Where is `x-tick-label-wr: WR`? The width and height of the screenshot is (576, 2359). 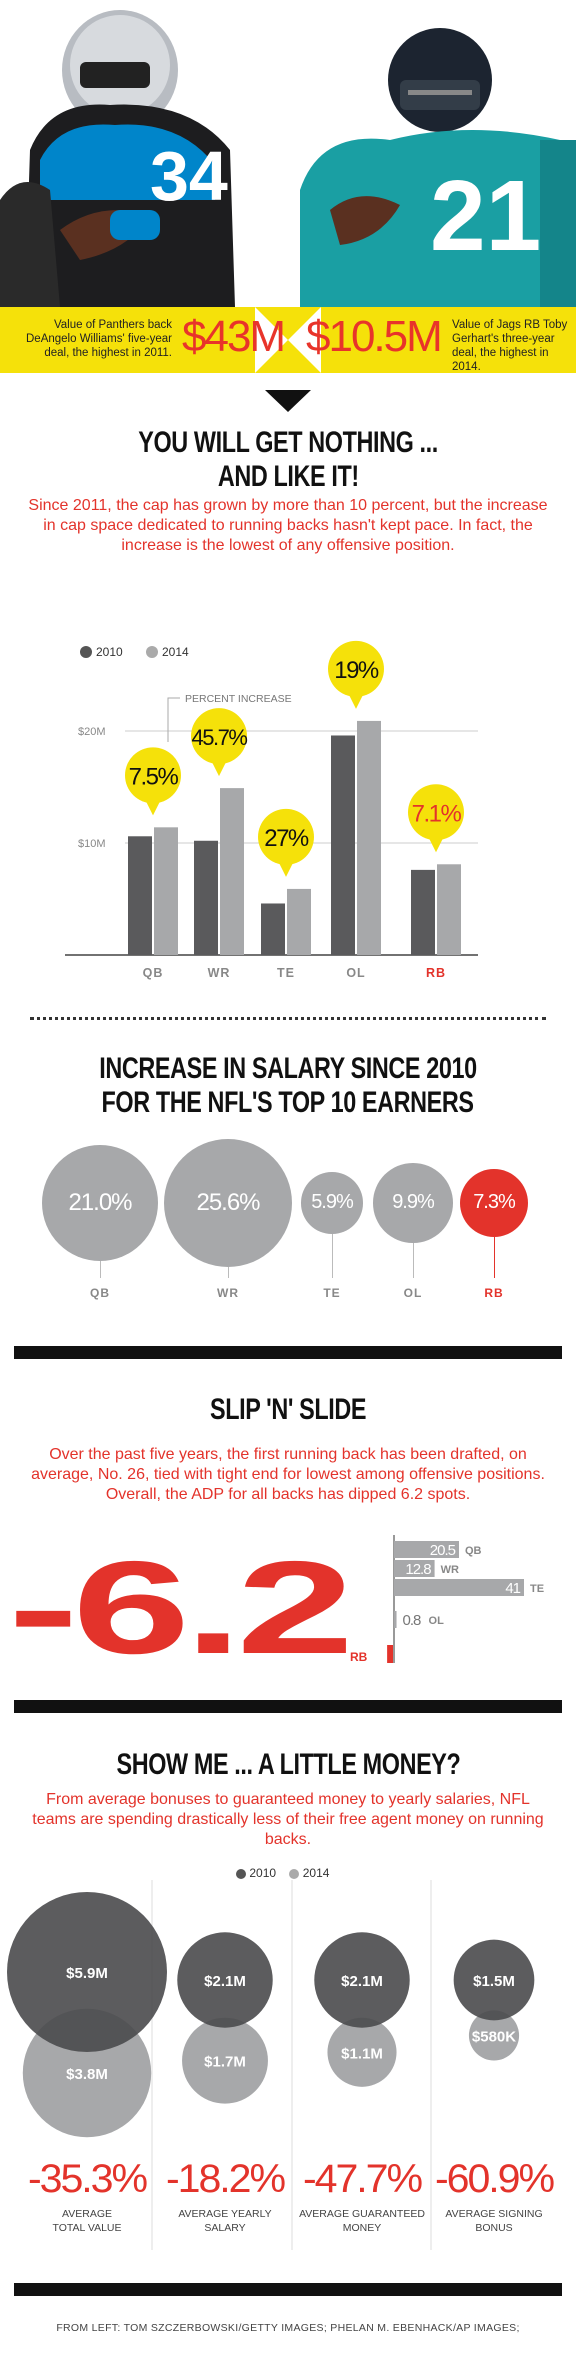
x-tick-label-wr: WR is located at coordinates (219, 973).